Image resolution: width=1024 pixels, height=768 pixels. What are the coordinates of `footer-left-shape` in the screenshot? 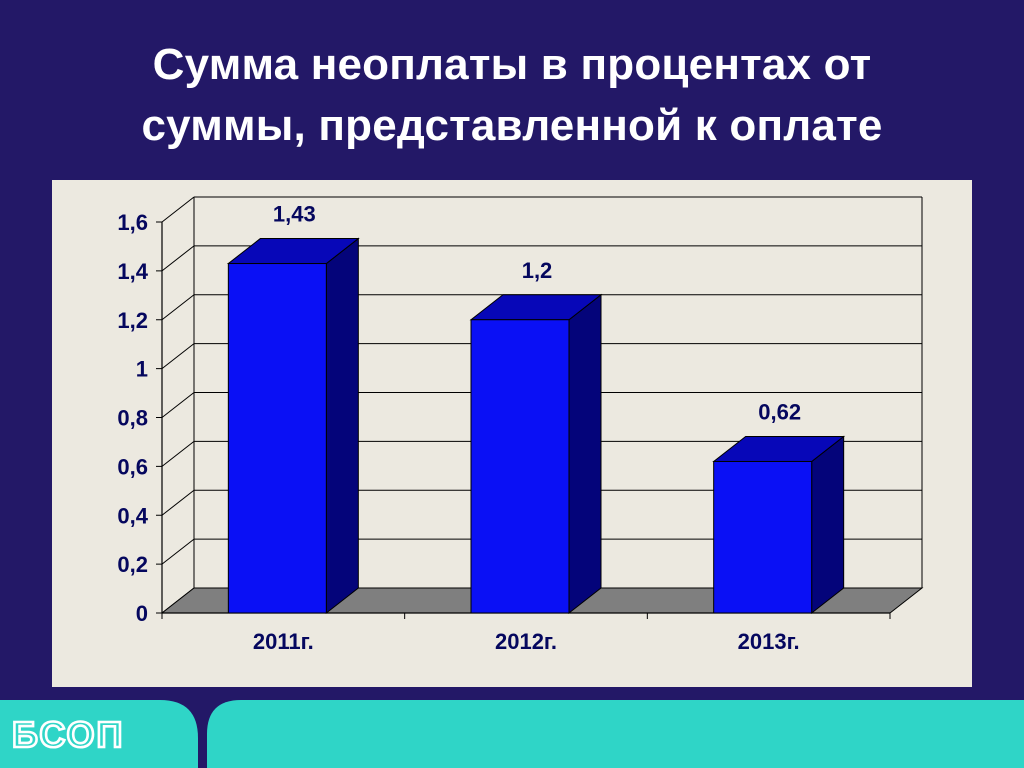 It's located at (99, 734).